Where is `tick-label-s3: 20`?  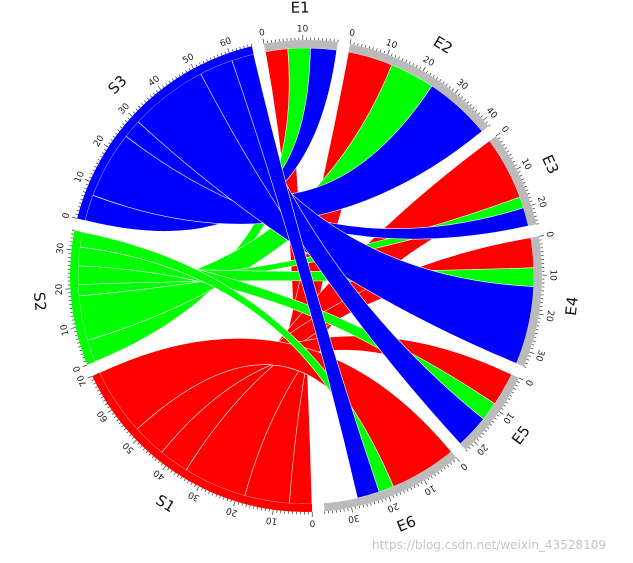
tick-label-s3: 20 is located at coordinates (99, 141).